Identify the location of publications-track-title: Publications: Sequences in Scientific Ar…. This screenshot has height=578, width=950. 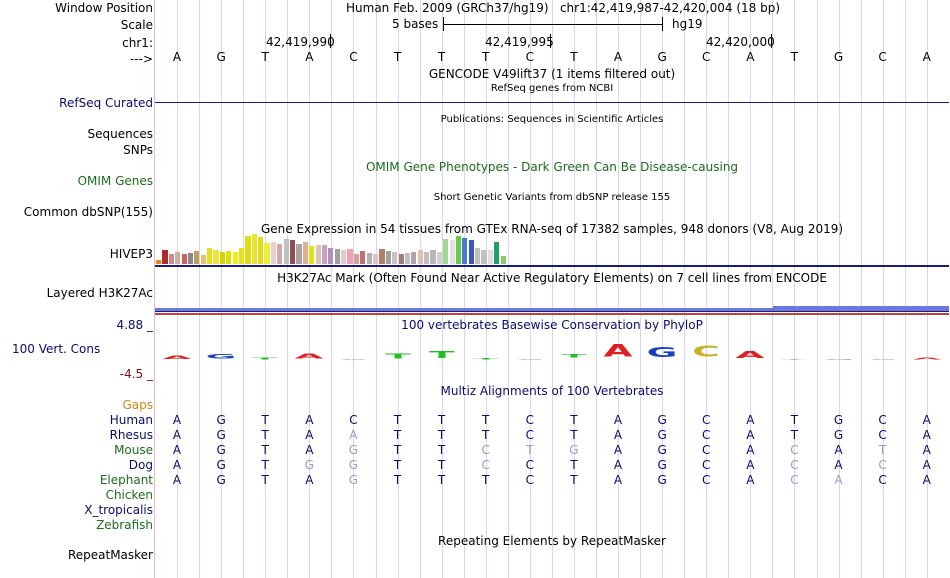
(552, 119).